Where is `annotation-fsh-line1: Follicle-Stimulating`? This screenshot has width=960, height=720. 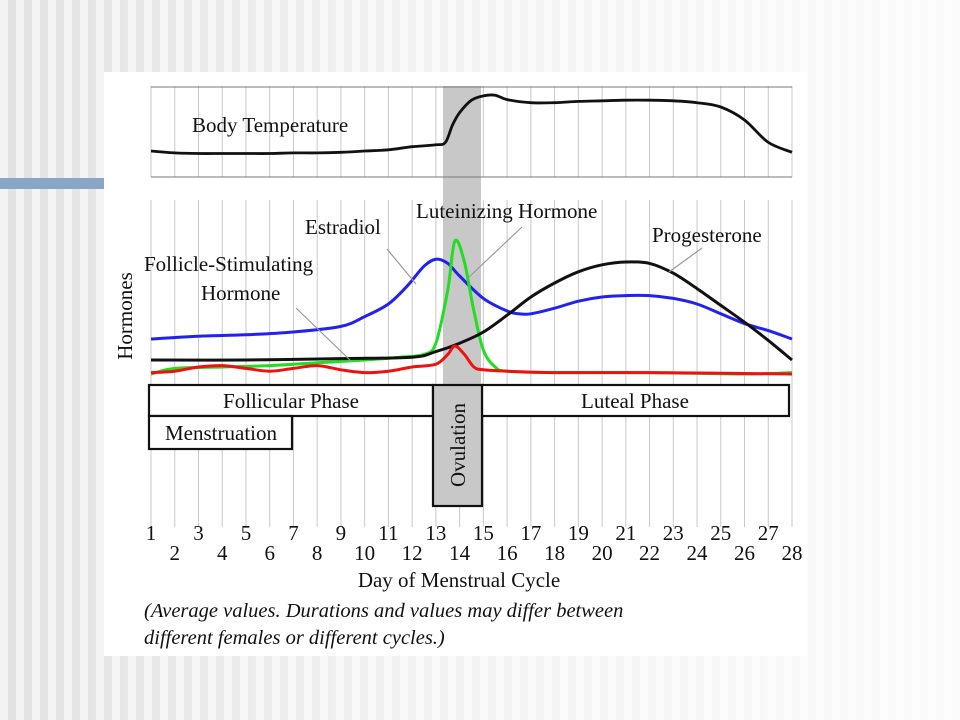 annotation-fsh-line1: Follicle-Stimulating is located at coordinates (229, 264).